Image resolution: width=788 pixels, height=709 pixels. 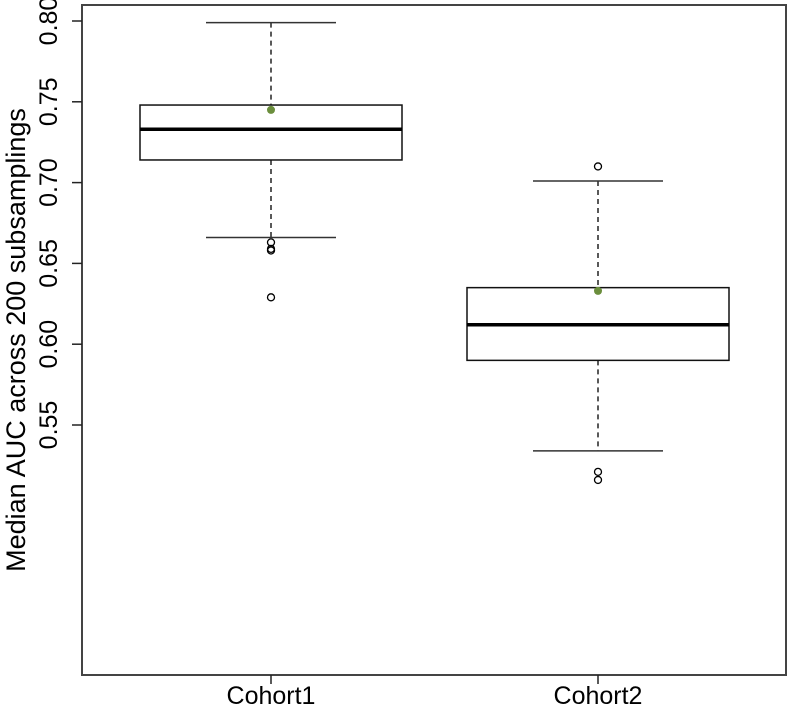 I want to click on y-axis: 0.55 0.60 0.65 0.70 0.75 0.80, so click(x=58, y=224).